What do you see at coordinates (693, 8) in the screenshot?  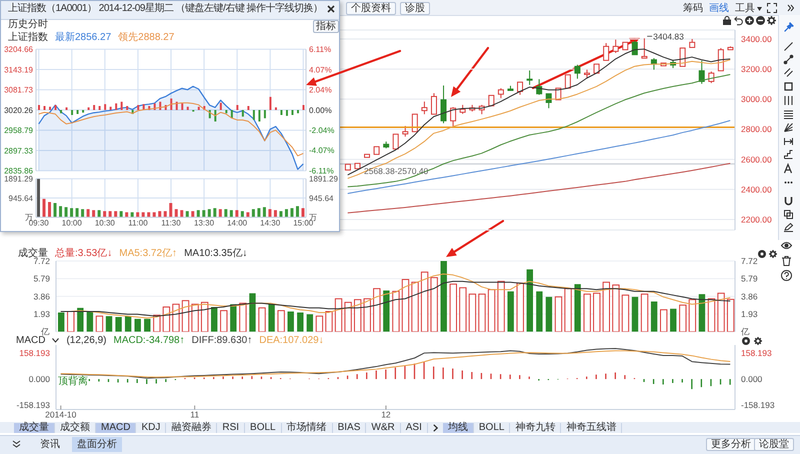 I see `text: 筹码` at bounding box center [693, 8].